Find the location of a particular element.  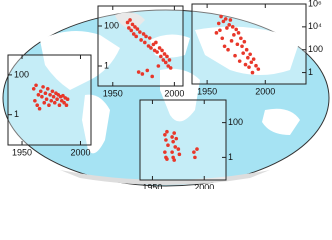

y-tick-label: 10⁴ is located at coordinates (315, 26).